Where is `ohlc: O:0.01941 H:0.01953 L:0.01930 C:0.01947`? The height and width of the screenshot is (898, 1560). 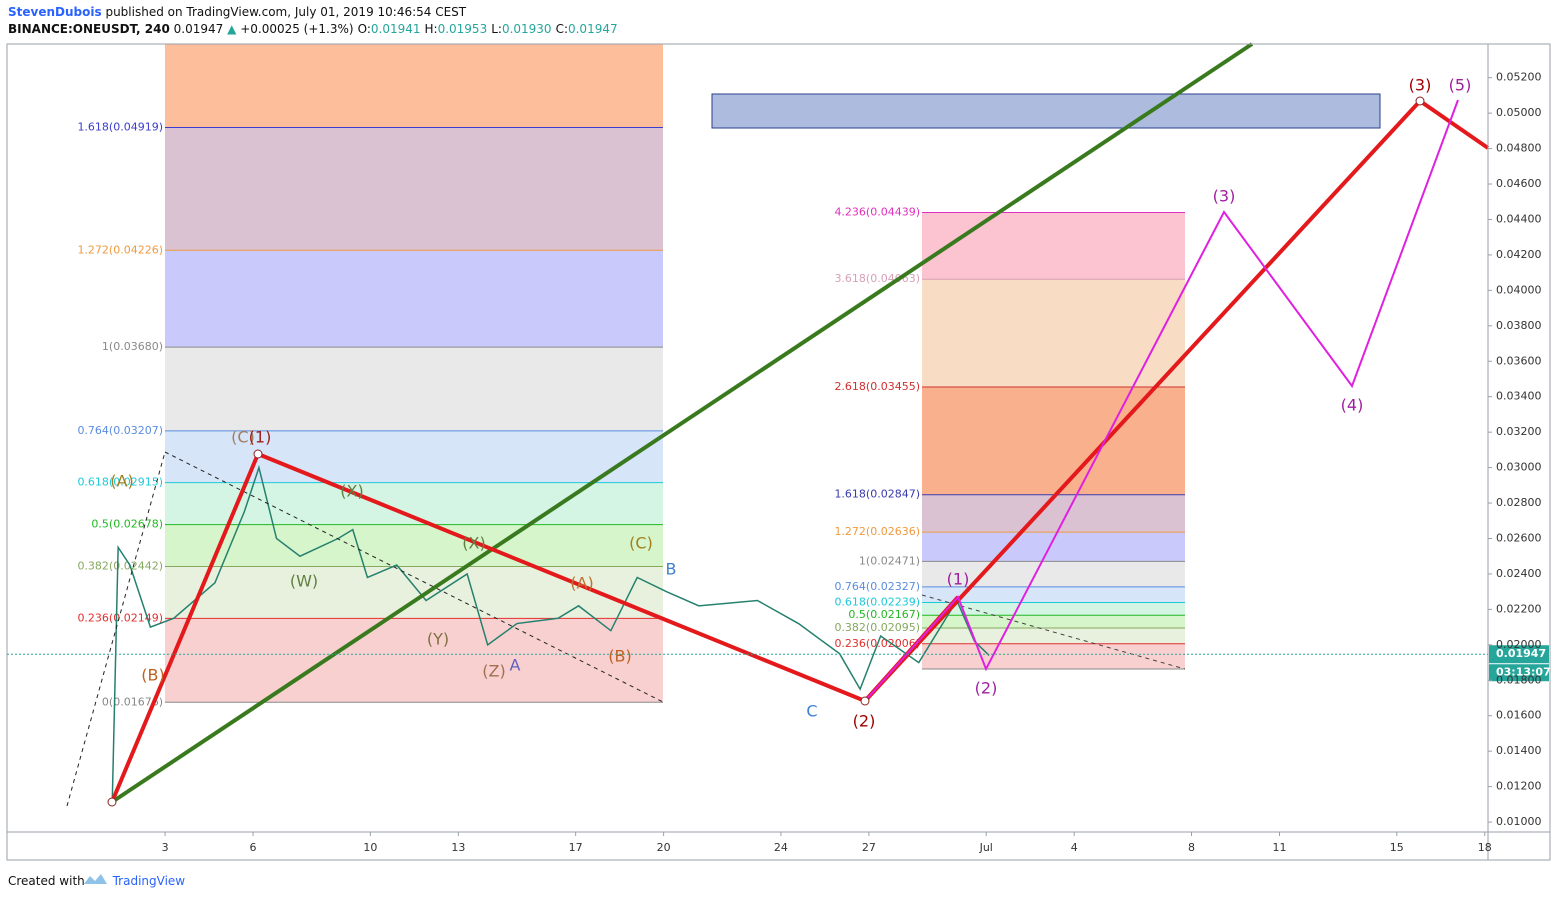 ohlc: O:0.01941 H:0.01953 L:0.01930 C:0.01947 is located at coordinates (488, 29).